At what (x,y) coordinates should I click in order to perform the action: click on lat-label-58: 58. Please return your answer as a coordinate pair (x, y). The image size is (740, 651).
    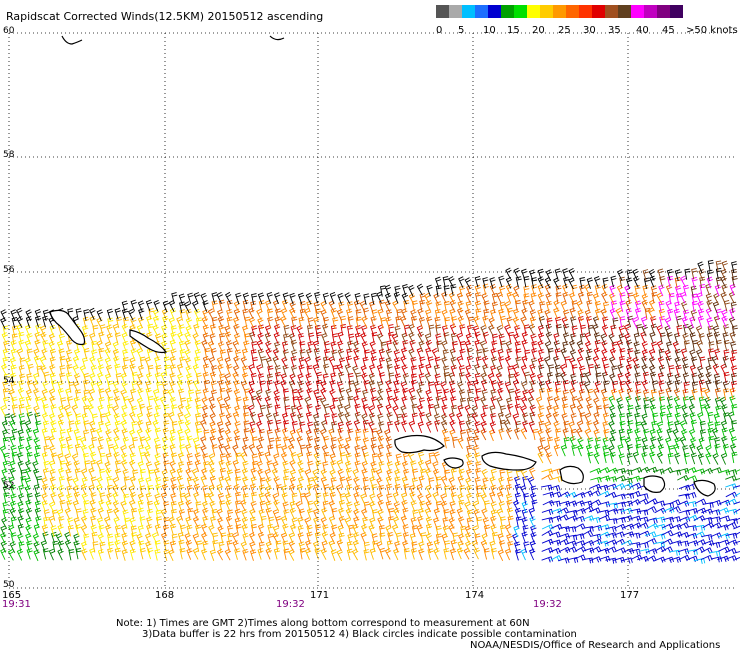
    Looking at the image, I should click on (8, 155).